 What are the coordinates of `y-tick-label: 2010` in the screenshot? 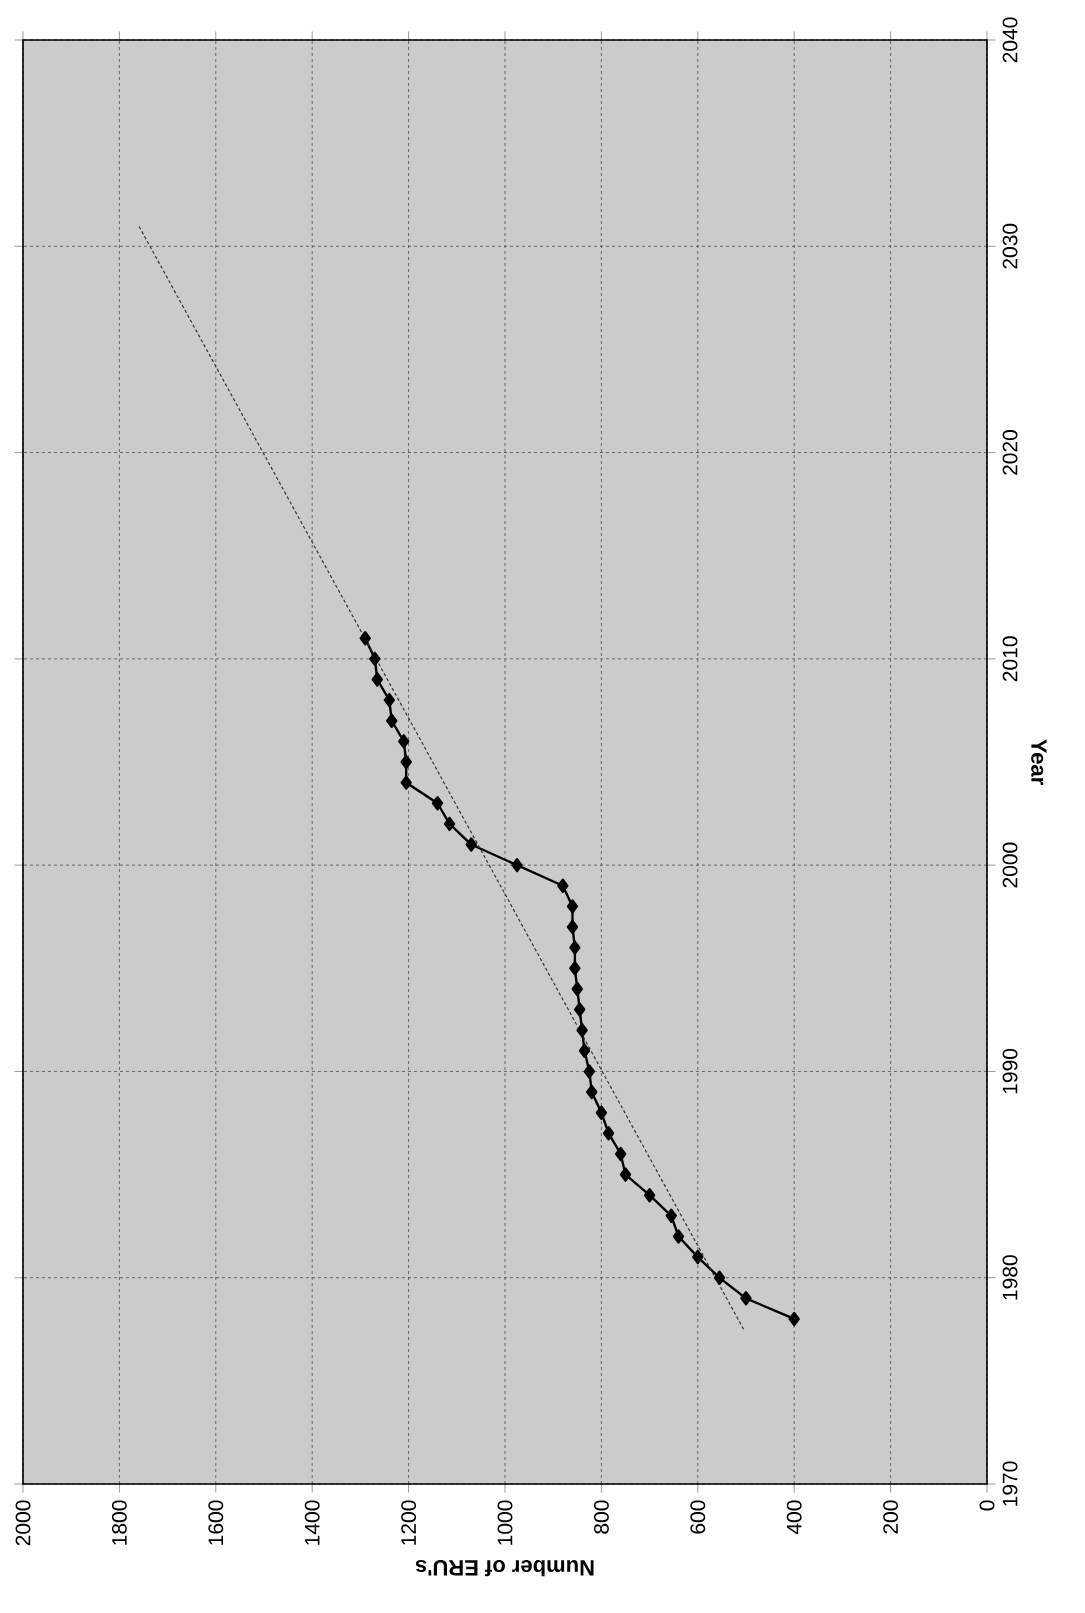 It's located at (1010, 659).